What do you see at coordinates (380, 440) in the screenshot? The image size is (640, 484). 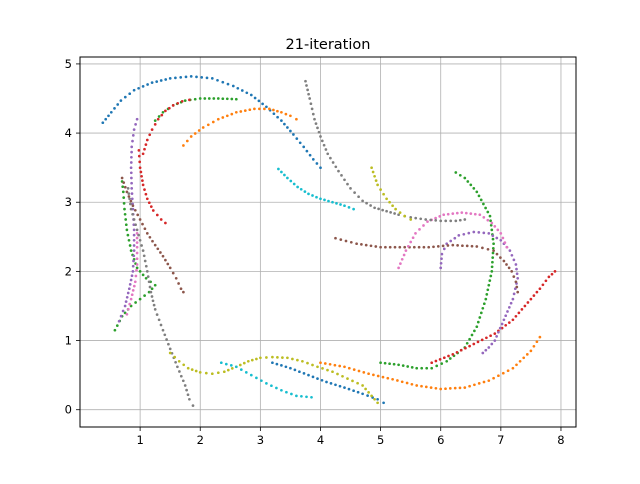 I see `x-tick-label: 5` at bounding box center [380, 440].